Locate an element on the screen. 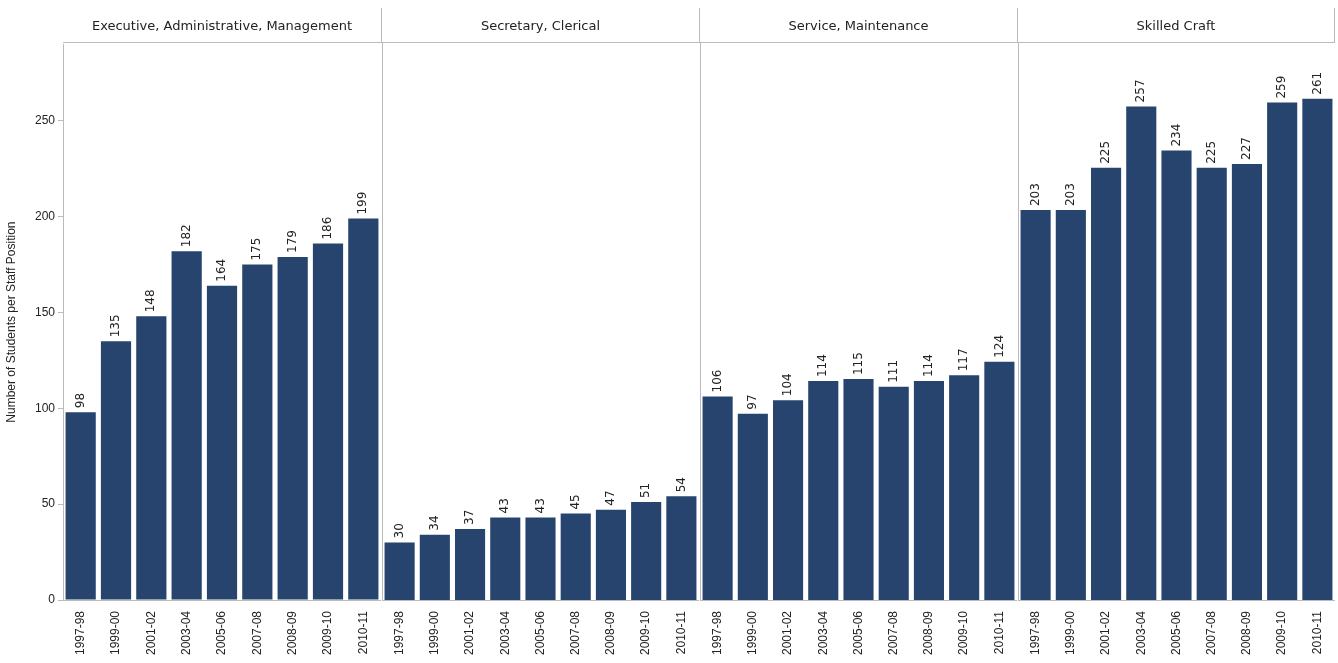  data-label: 179 is located at coordinates (291, 241).